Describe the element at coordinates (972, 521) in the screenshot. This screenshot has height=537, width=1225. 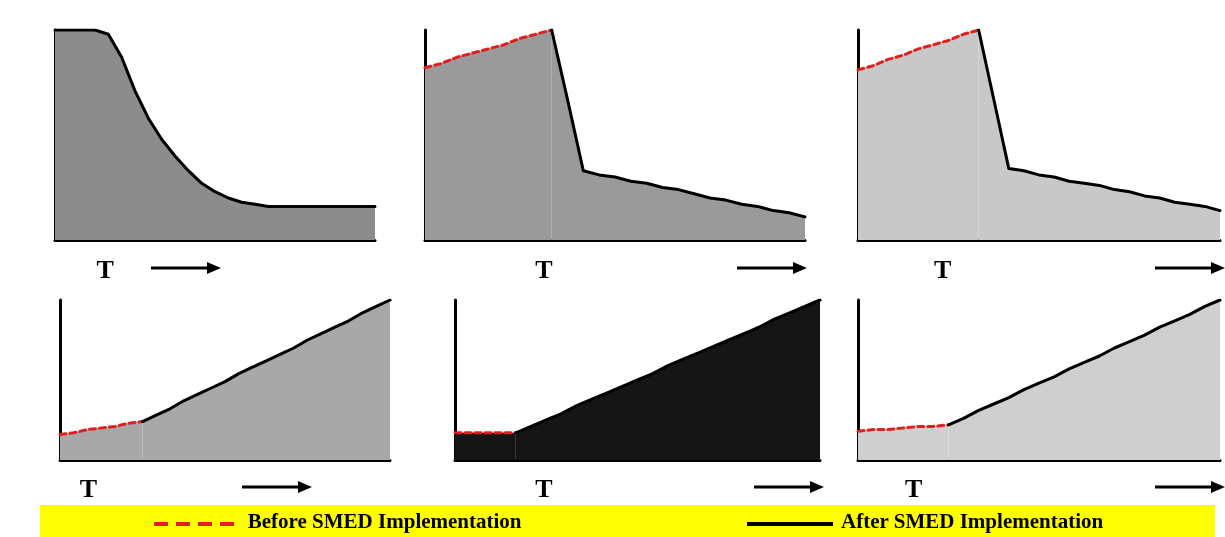
I see `legend-label: After SMED Implementation` at that location.